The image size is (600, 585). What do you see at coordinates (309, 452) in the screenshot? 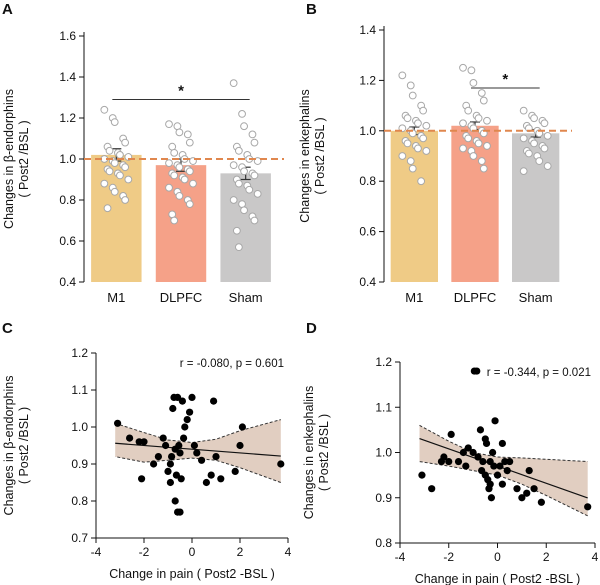
I see `y-axis-title-line-1: Changes in enkephalins` at bounding box center [309, 452].